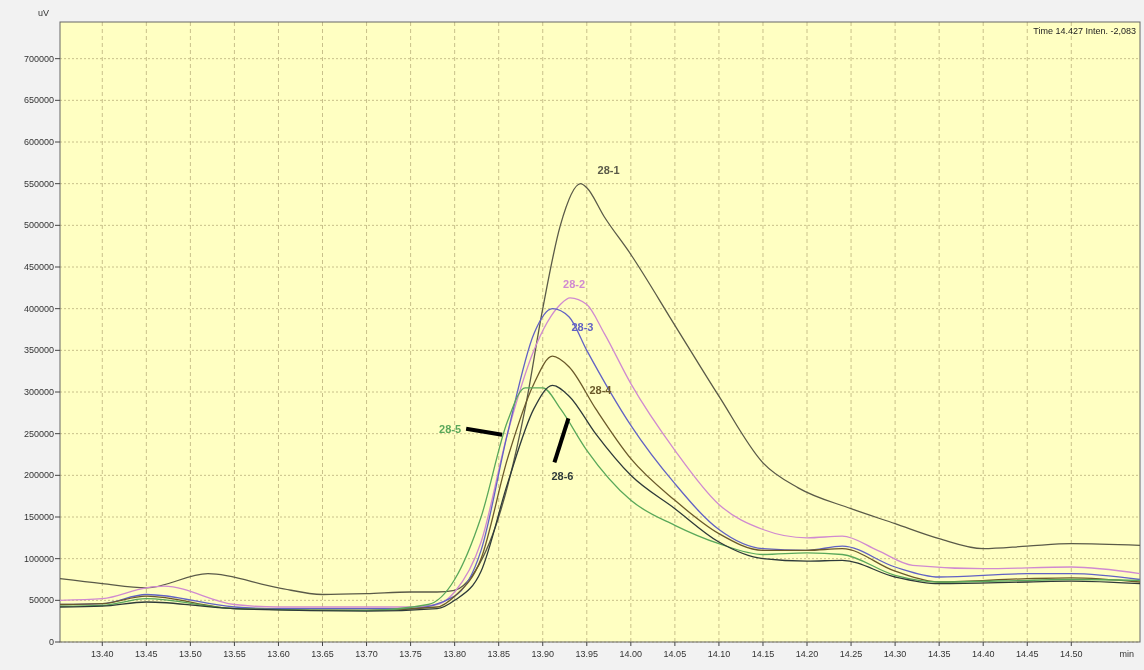 This screenshot has height=670, width=1144. What do you see at coordinates (454, 654) in the screenshot?
I see `x-tick-label: 13.80` at bounding box center [454, 654].